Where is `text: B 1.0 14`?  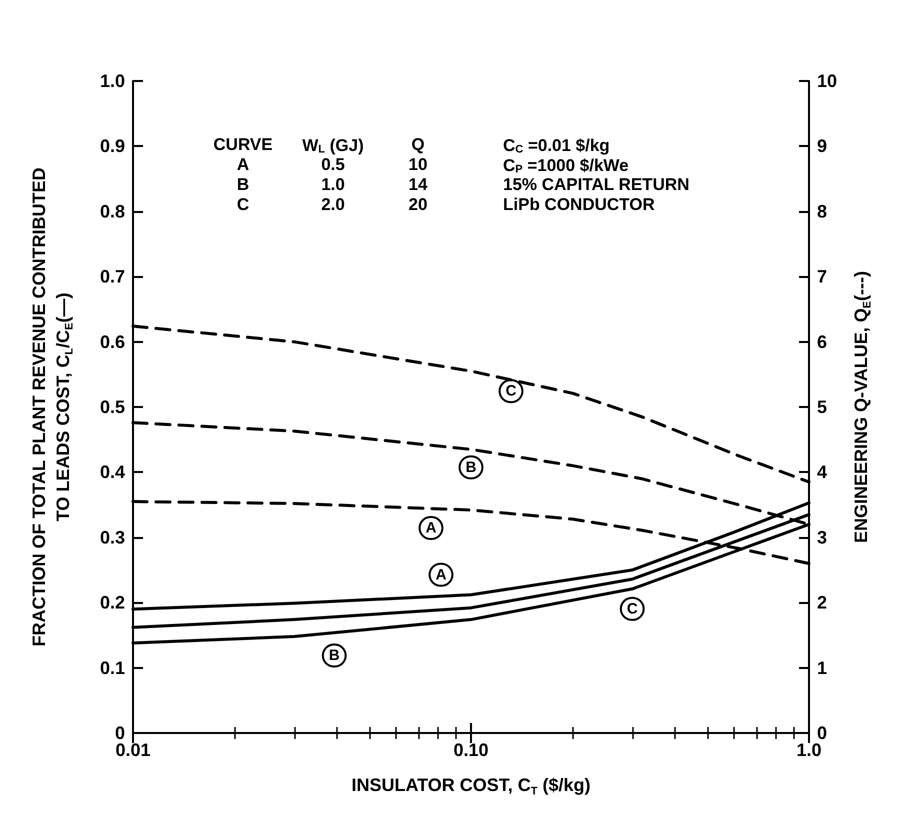 text: B 1.0 14 is located at coordinates (332, 184).